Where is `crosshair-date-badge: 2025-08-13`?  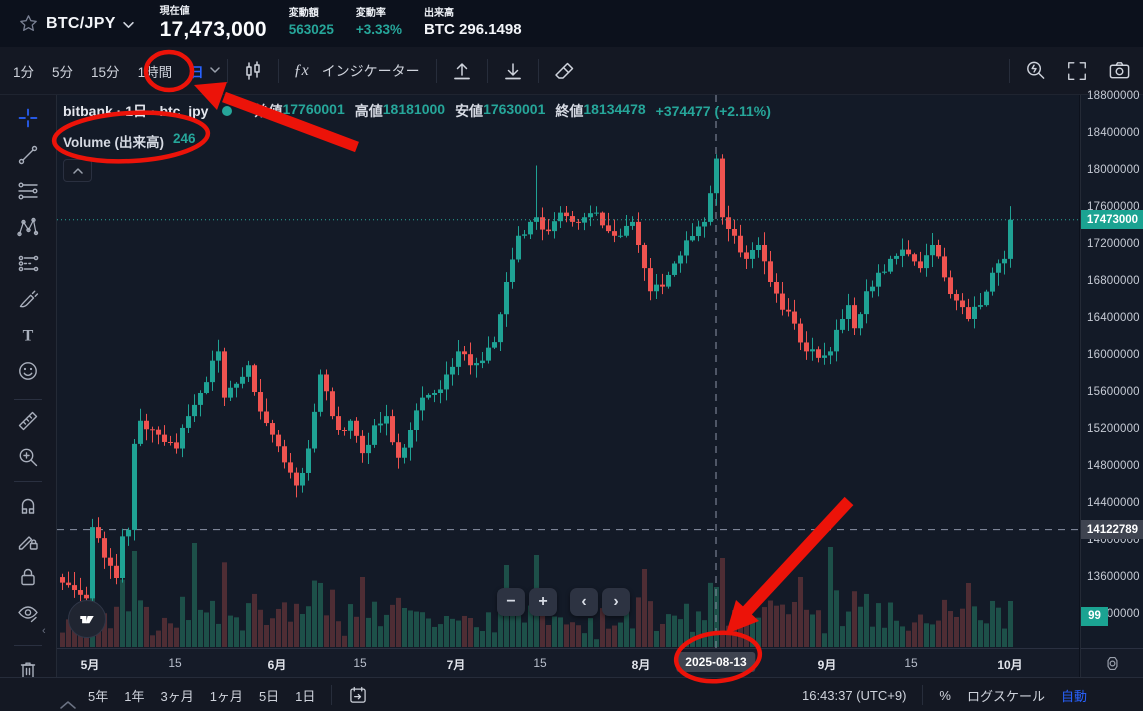
crosshair-date-badge: 2025-08-13 is located at coordinates (716, 662).